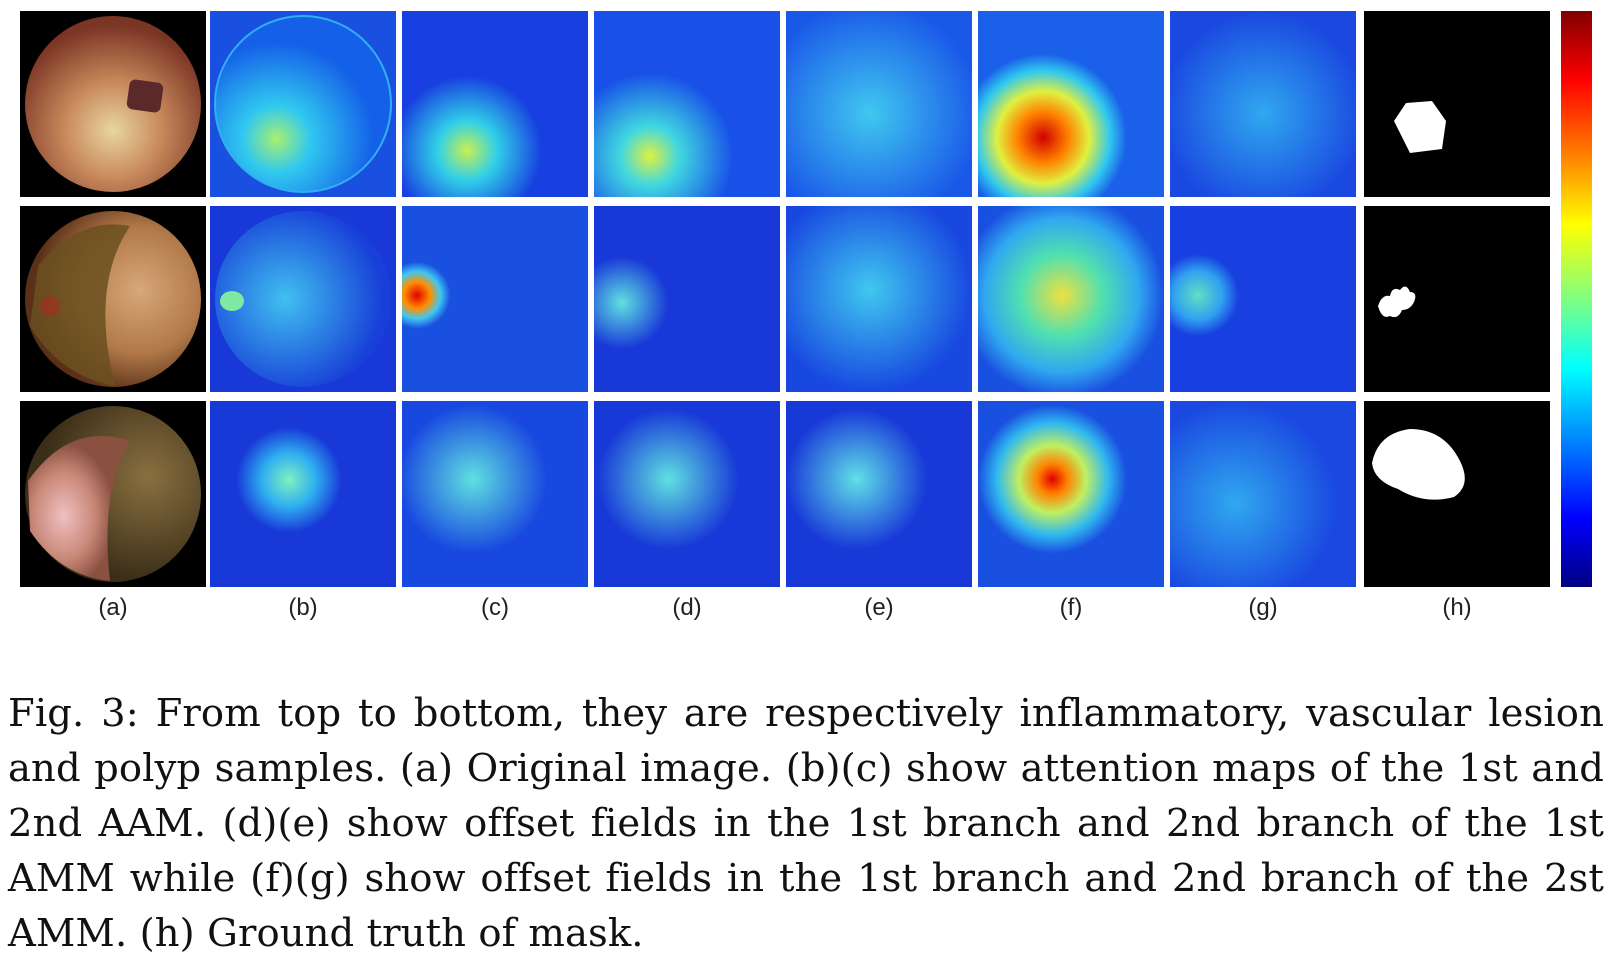 The image size is (1610, 962). I want to click on offset-field-f-row2, so click(1071, 299).